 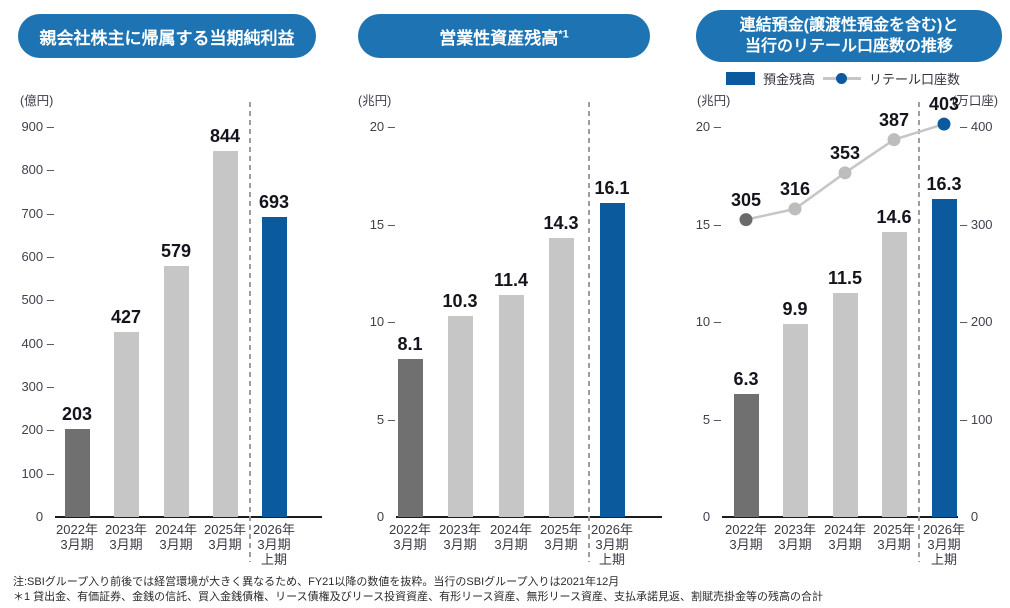 I want to click on y-axis-tick: 15 –, so click(x=708, y=224).